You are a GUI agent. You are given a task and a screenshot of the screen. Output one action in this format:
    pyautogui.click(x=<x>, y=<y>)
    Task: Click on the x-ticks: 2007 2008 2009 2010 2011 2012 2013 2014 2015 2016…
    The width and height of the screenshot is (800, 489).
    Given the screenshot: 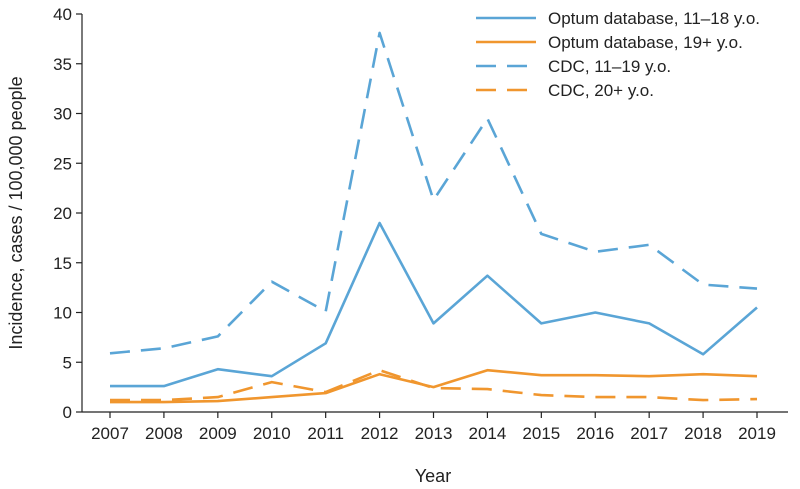 What is the action you would take?
    pyautogui.click(x=433, y=427)
    